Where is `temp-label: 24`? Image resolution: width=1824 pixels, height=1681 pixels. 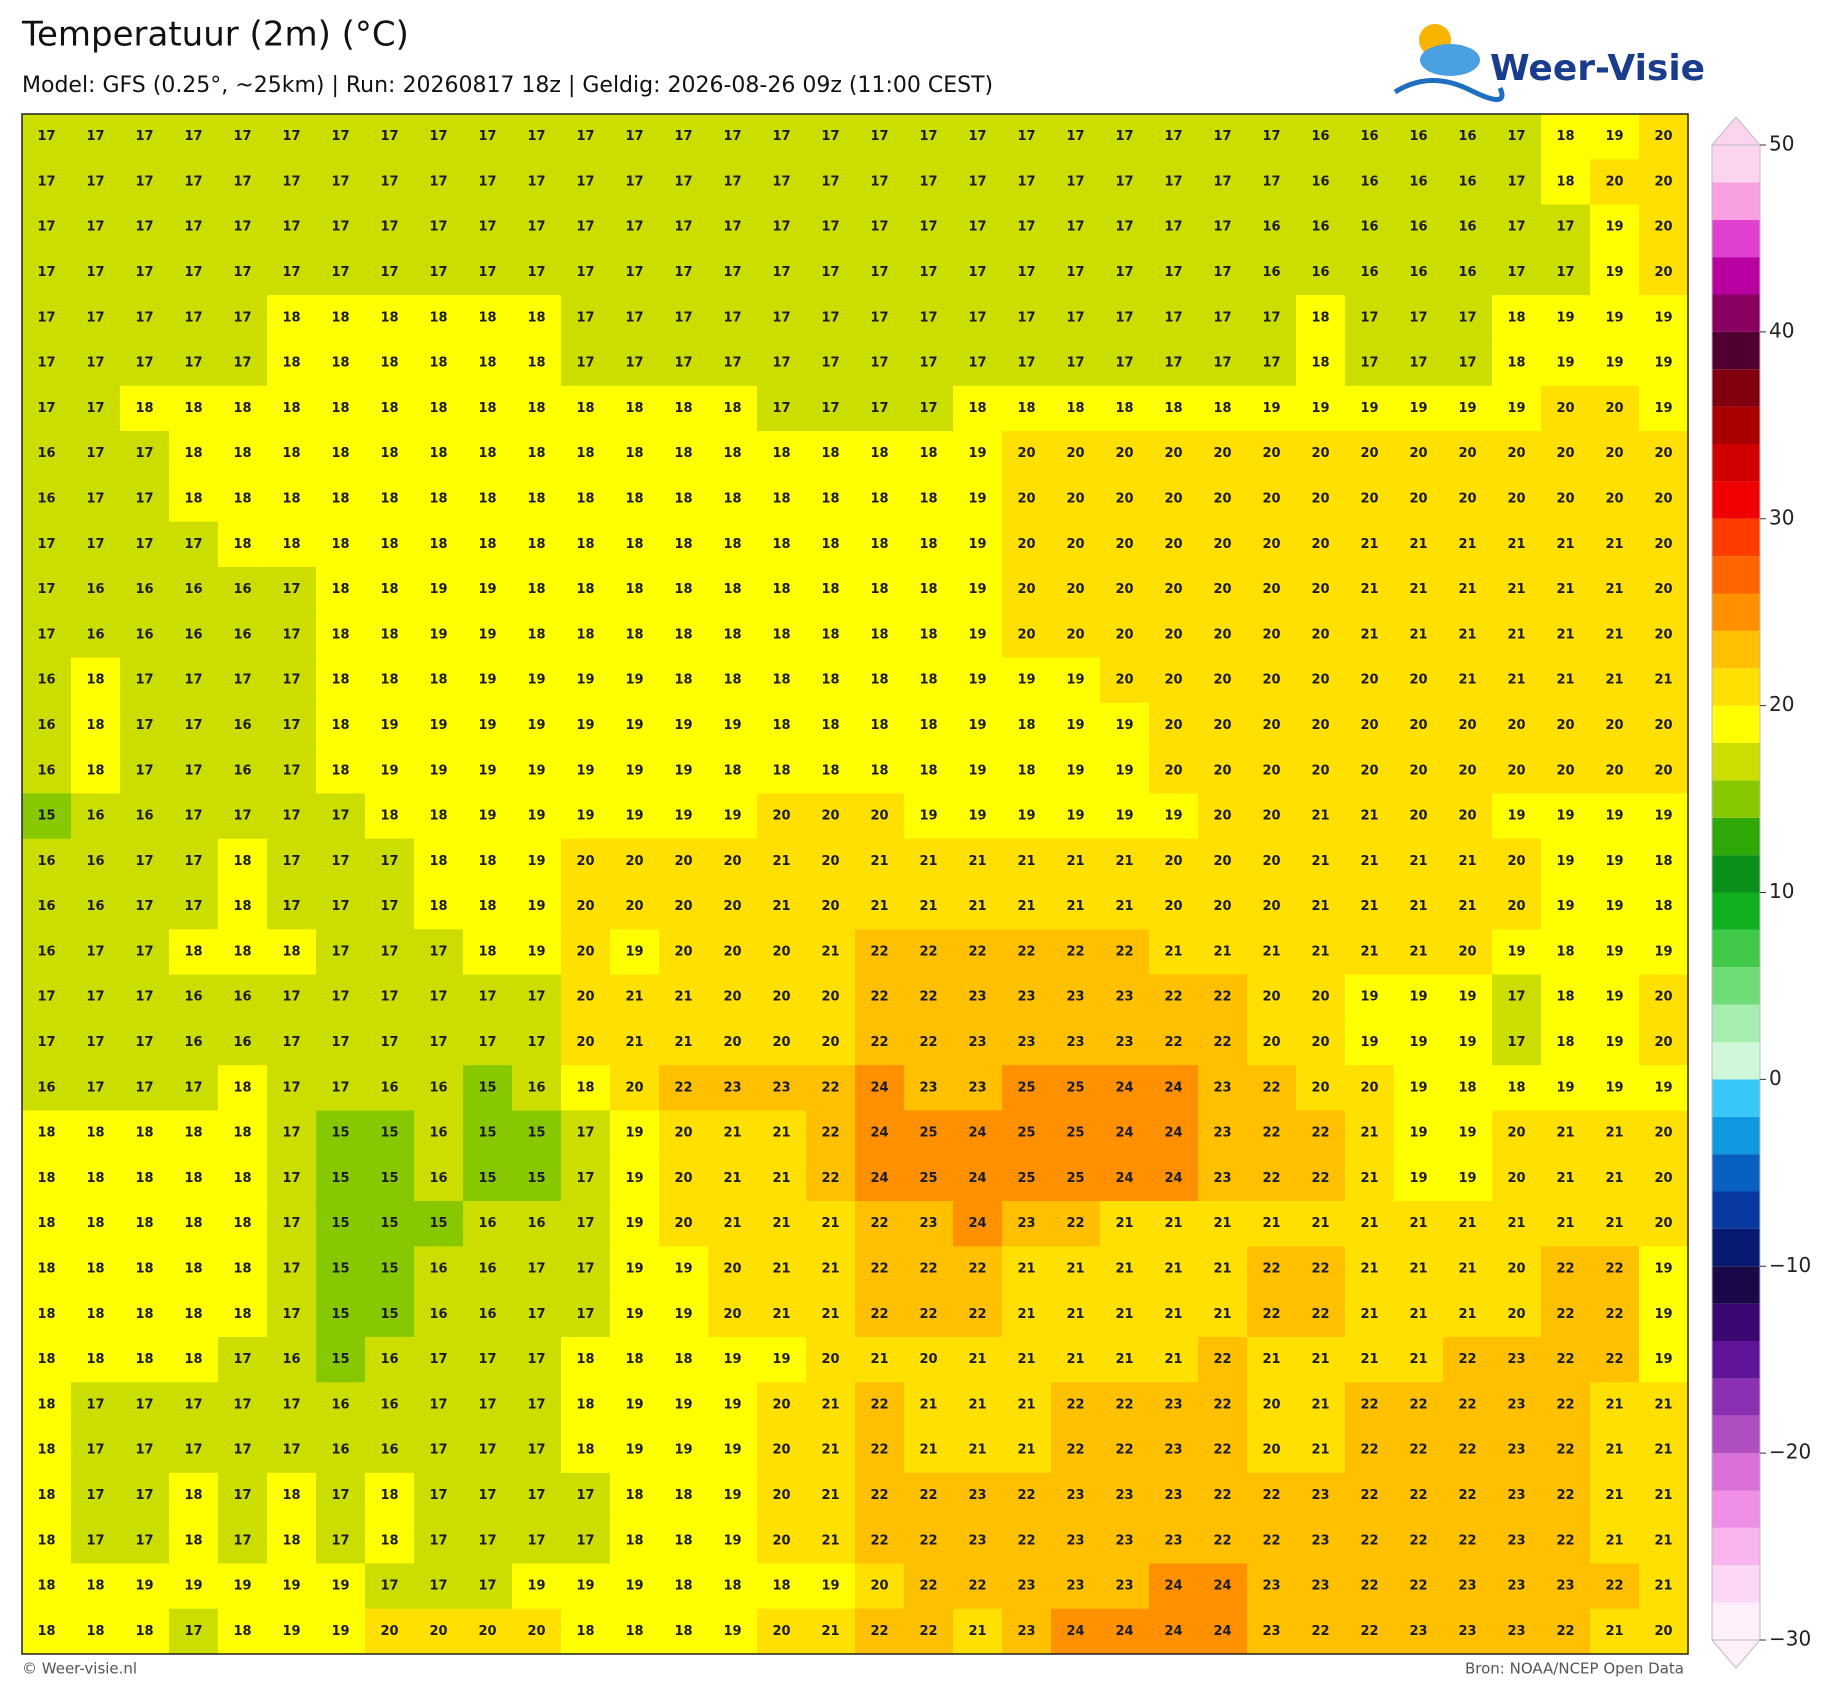
temp-label: 24 is located at coordinates (1173, 1178).